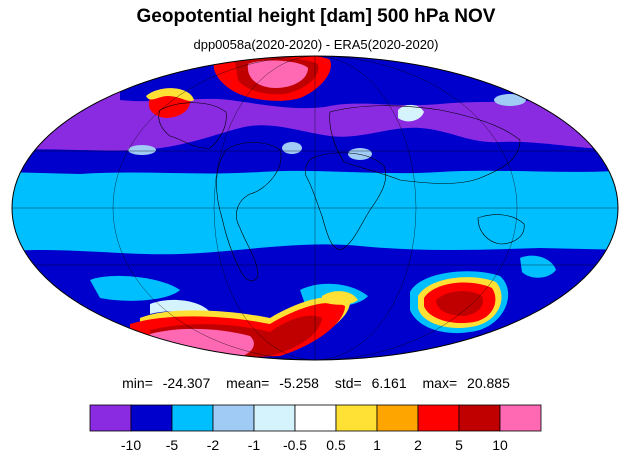 This screenshot has width=632, height=460. Describe the element at coordinates (292, 148) in the screenshot. I see `atlantic-lightblue` at that location.